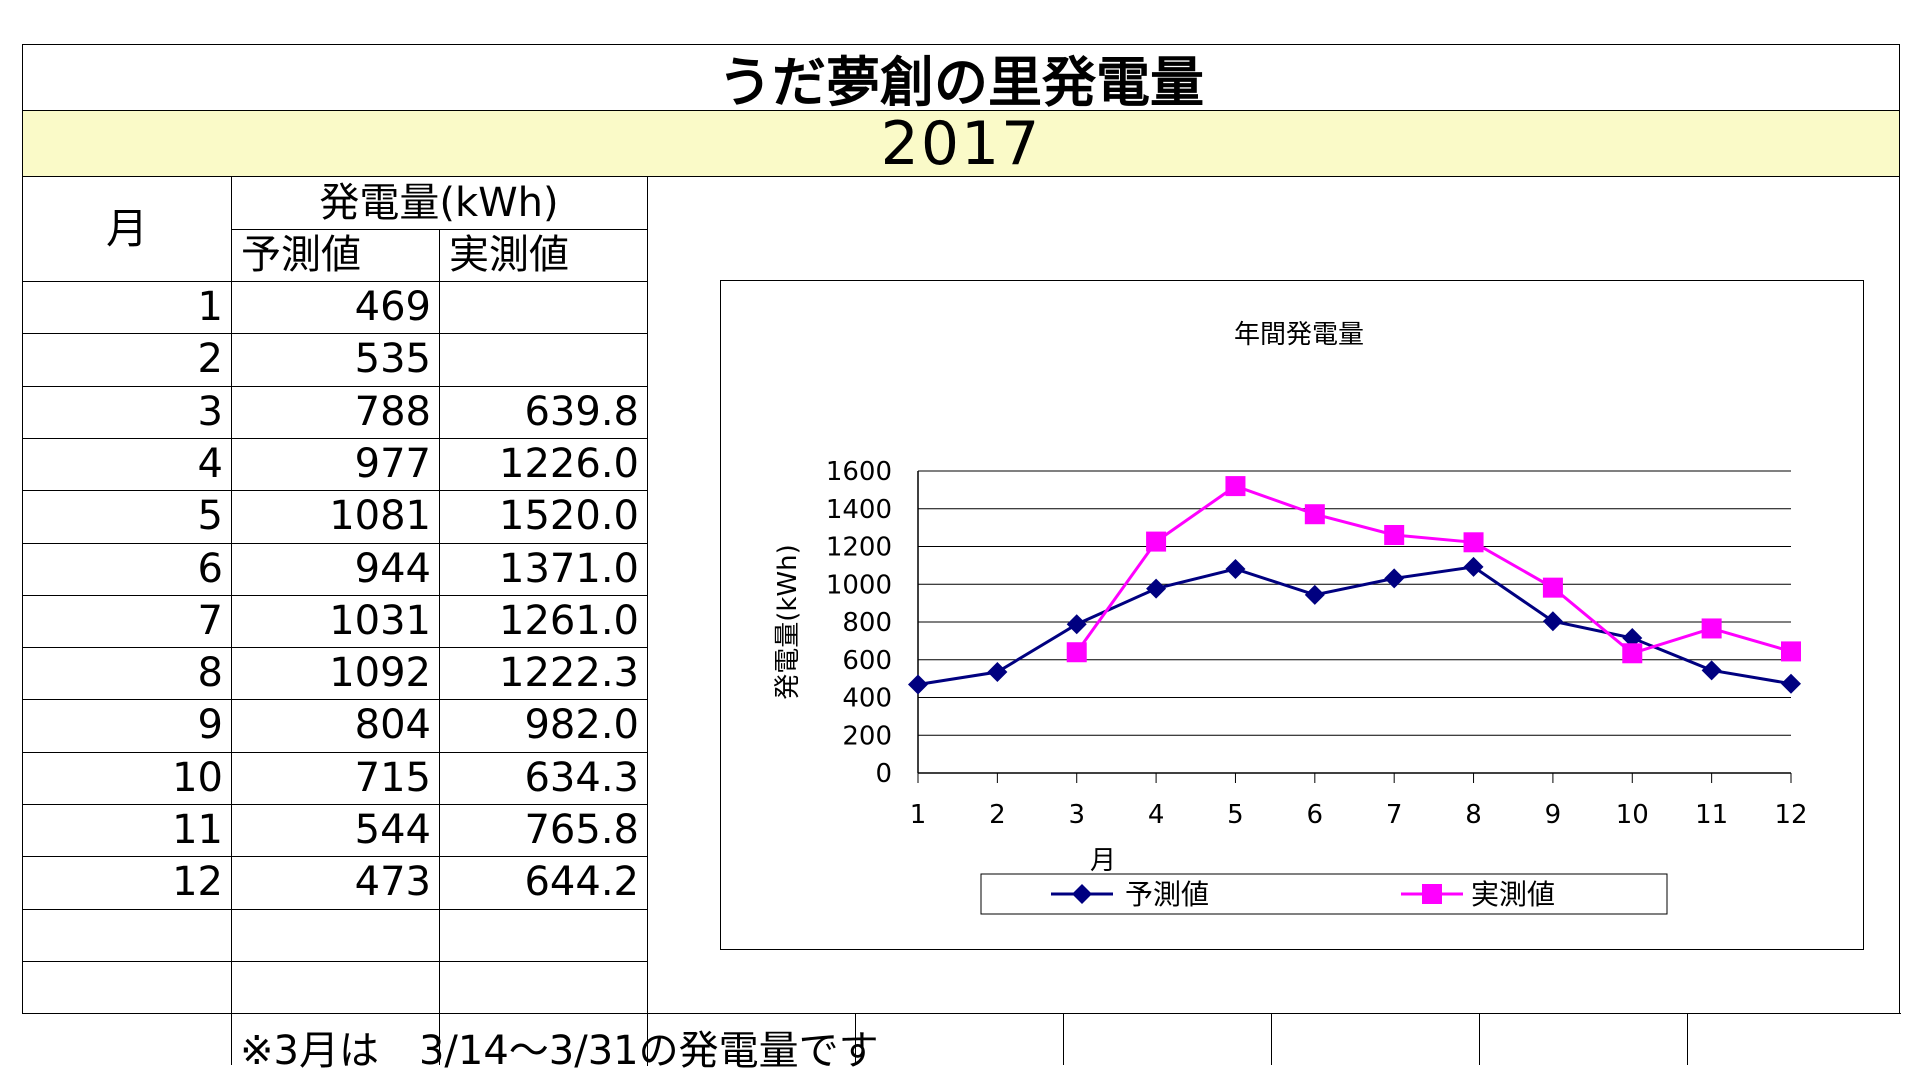  I want to click on x-tick-label: 1, so click(918, 815).